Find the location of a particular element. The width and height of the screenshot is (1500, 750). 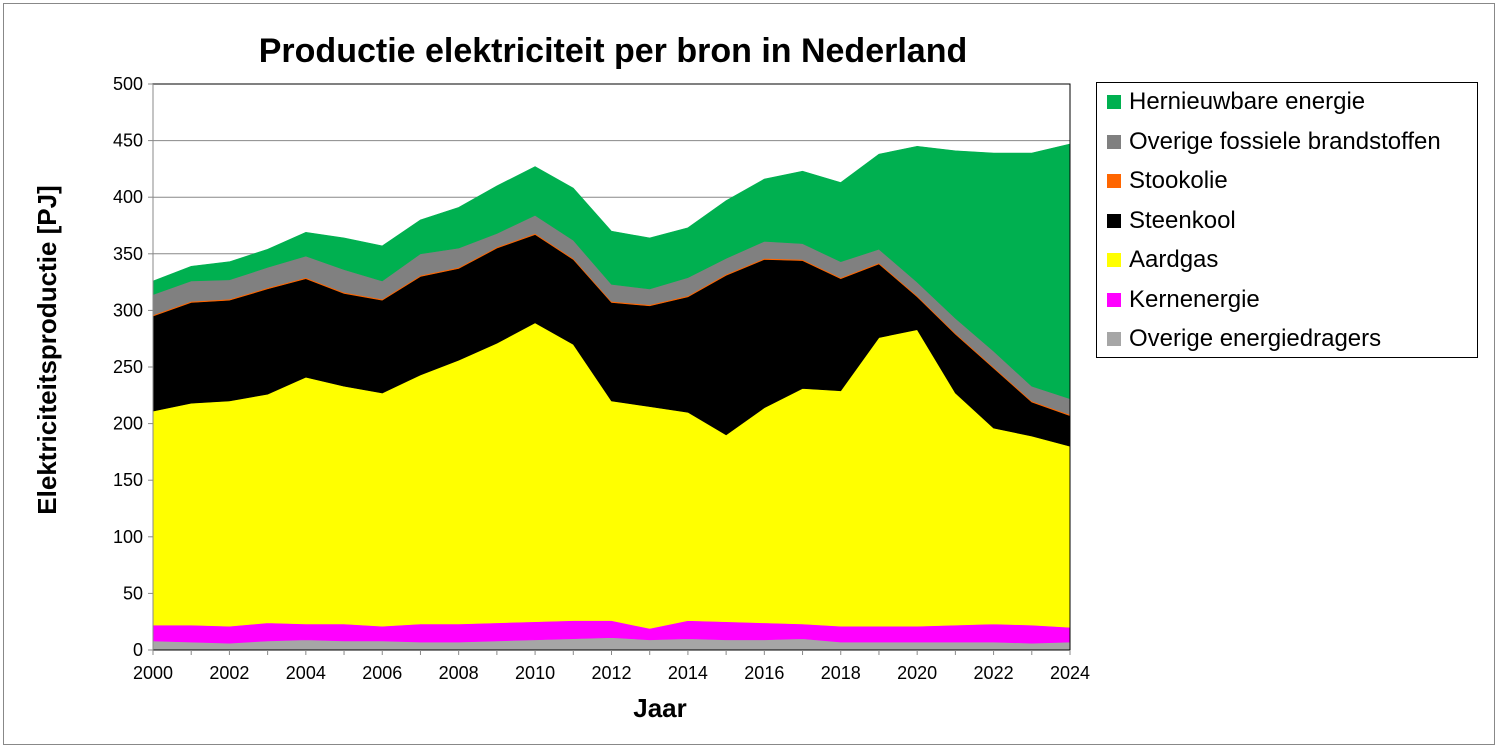

legend-label: Aardgas is located at coordinates (1174, 259).